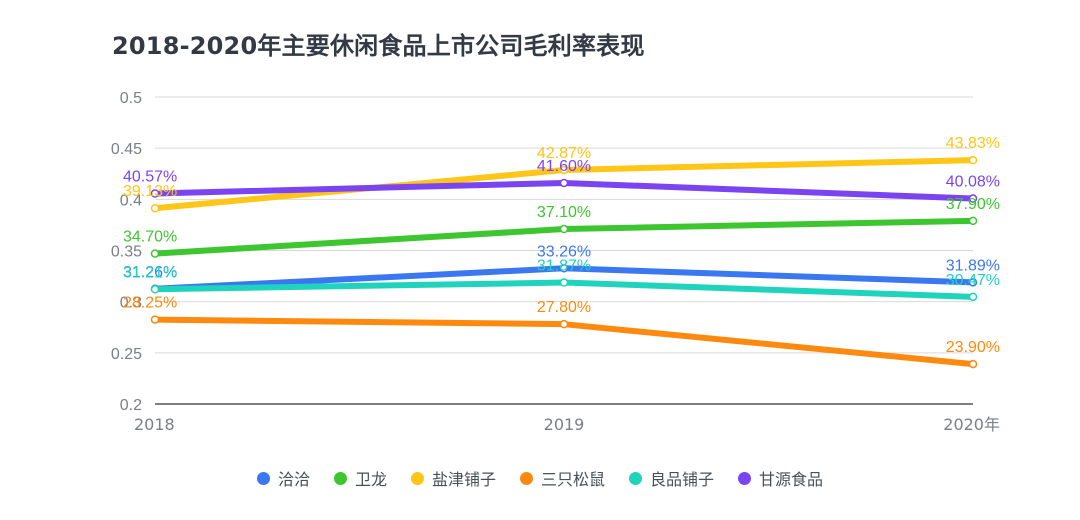 The width and height of the screenshot is (1080, 520). I want to click on x-tick-label: 2020年, so click(971, 424).